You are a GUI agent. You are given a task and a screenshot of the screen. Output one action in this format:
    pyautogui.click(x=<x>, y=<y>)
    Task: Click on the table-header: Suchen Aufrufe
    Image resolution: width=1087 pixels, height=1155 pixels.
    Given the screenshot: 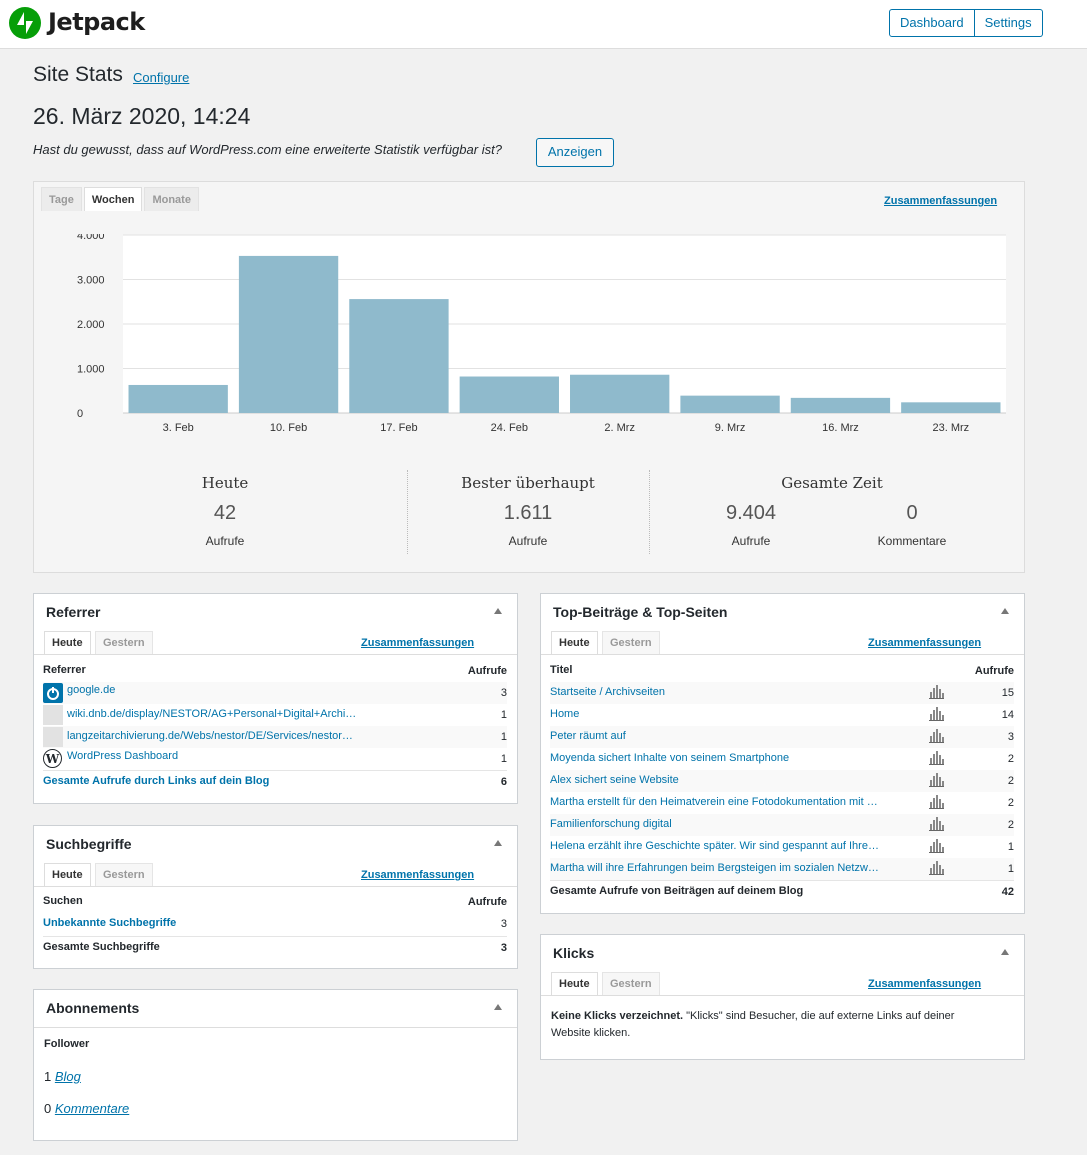 What is the action you would take?
    pyautogui.click(x=275, y=902)
    